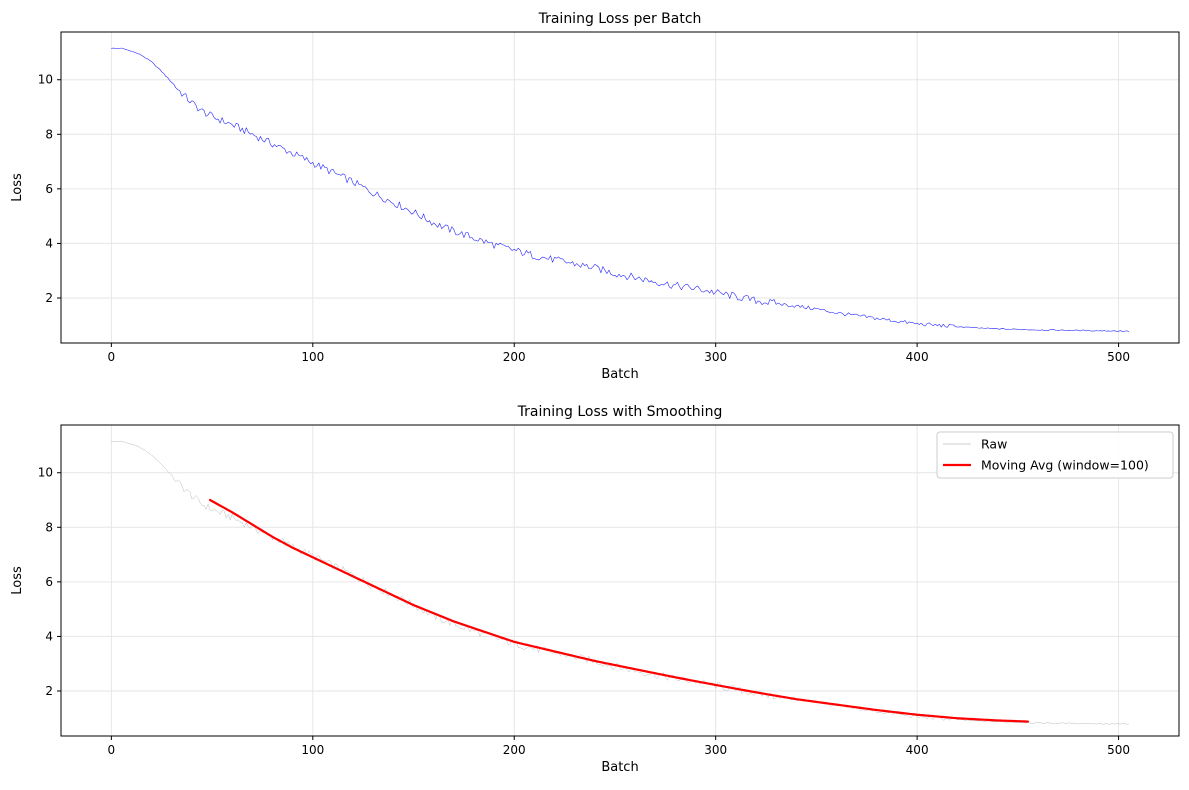  I want to click on legend-box, so click(1055, 455).